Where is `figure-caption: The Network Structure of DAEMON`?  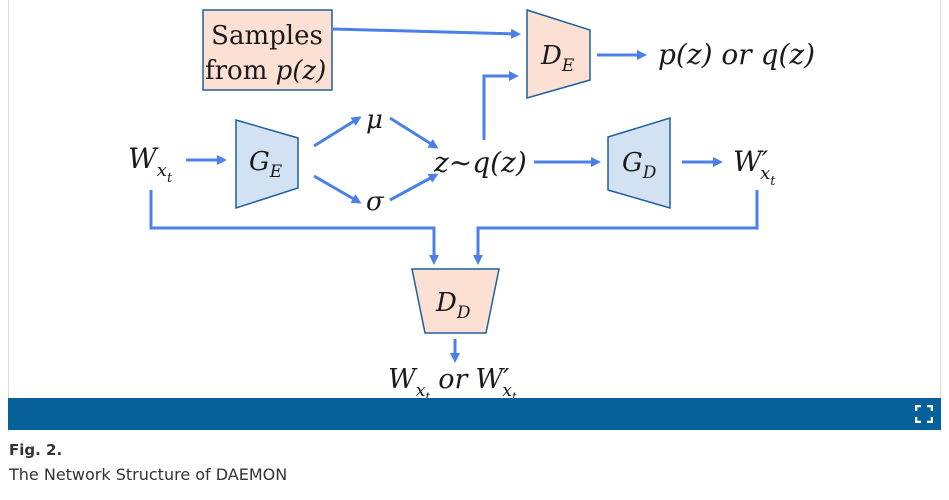
figure-caption: The Network Structure of DAEMON is located at coordinates (148, 474).